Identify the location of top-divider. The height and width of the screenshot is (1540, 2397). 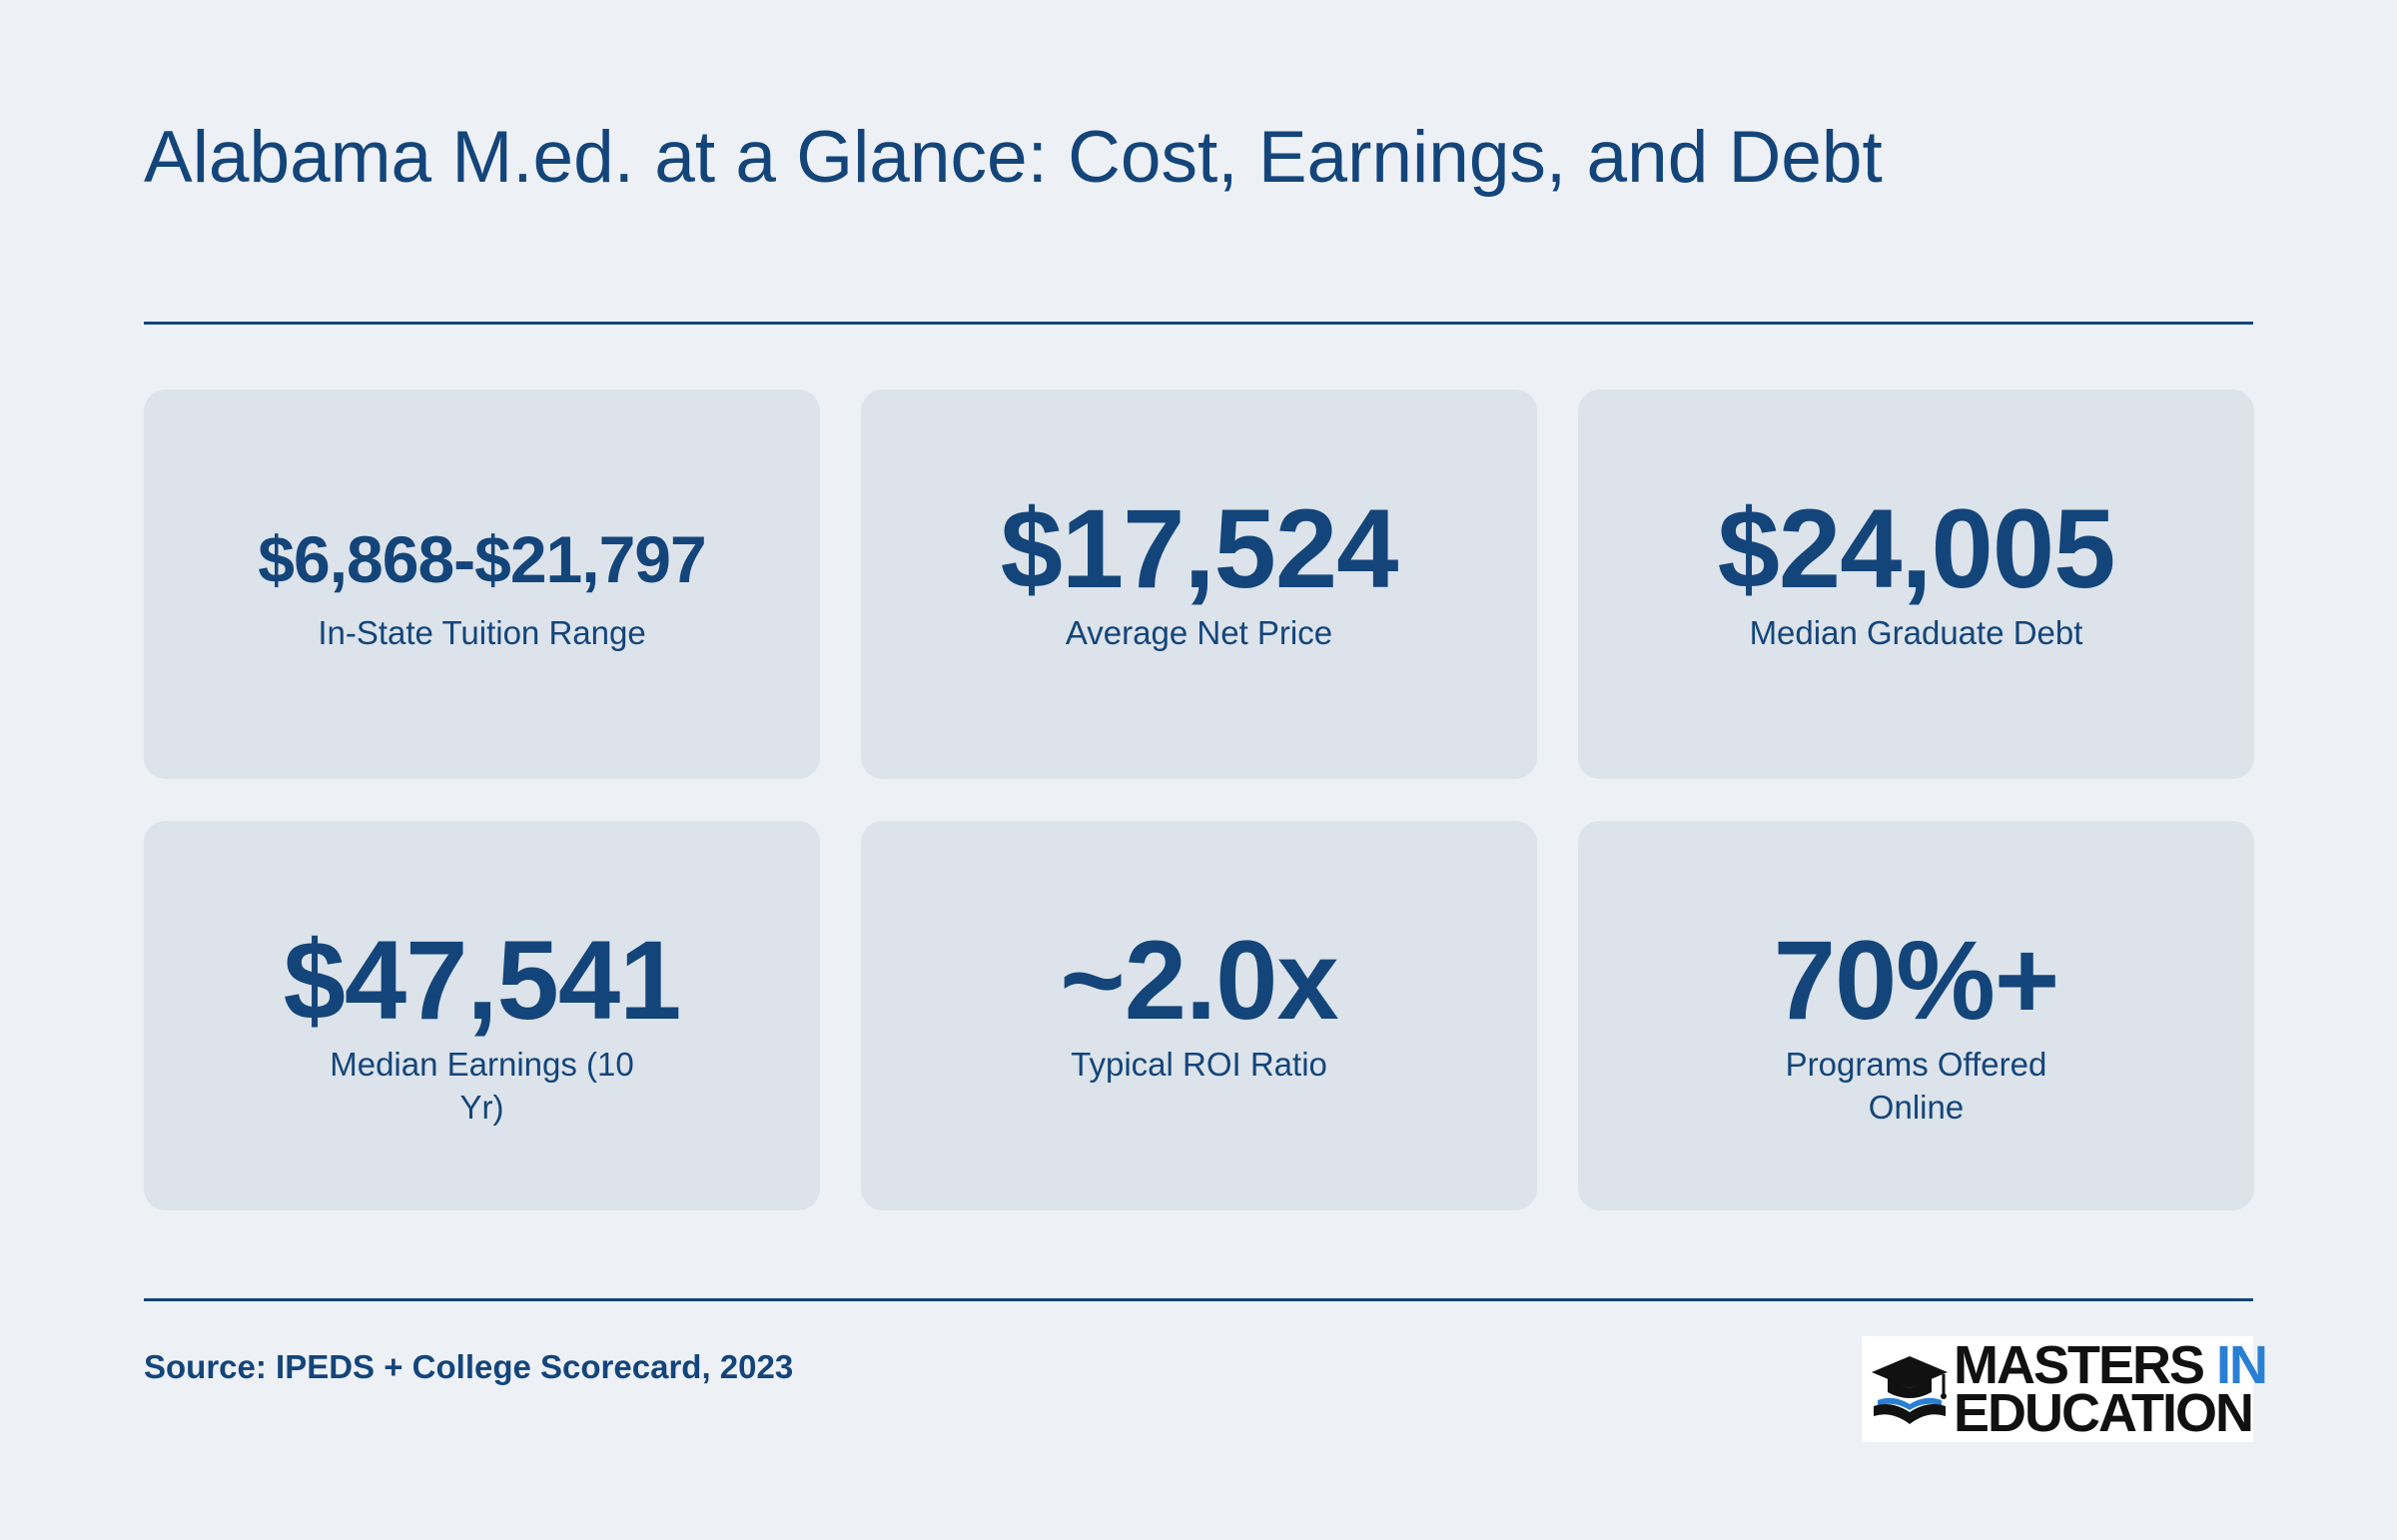
(1198, 323).